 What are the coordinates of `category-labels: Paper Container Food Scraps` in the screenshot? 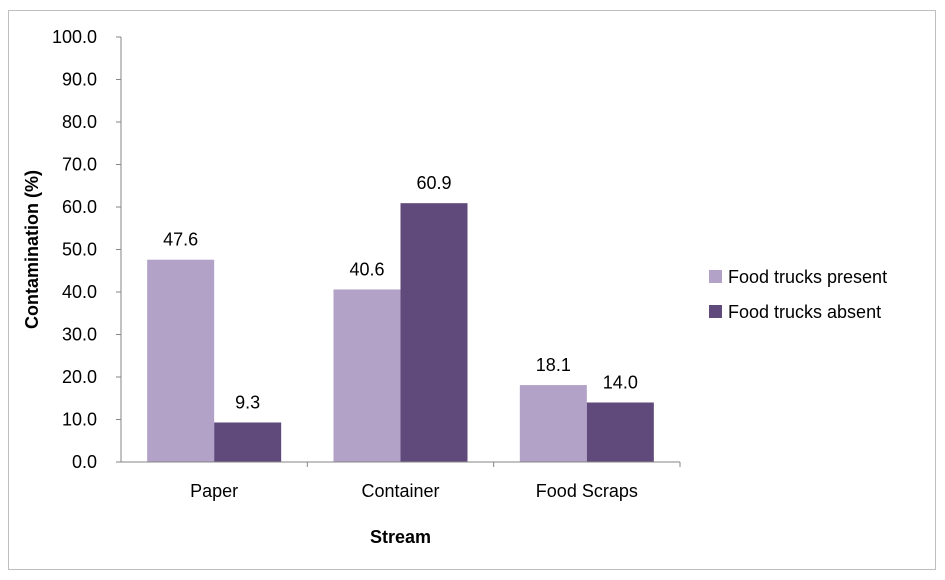 It's located at (435, 481).